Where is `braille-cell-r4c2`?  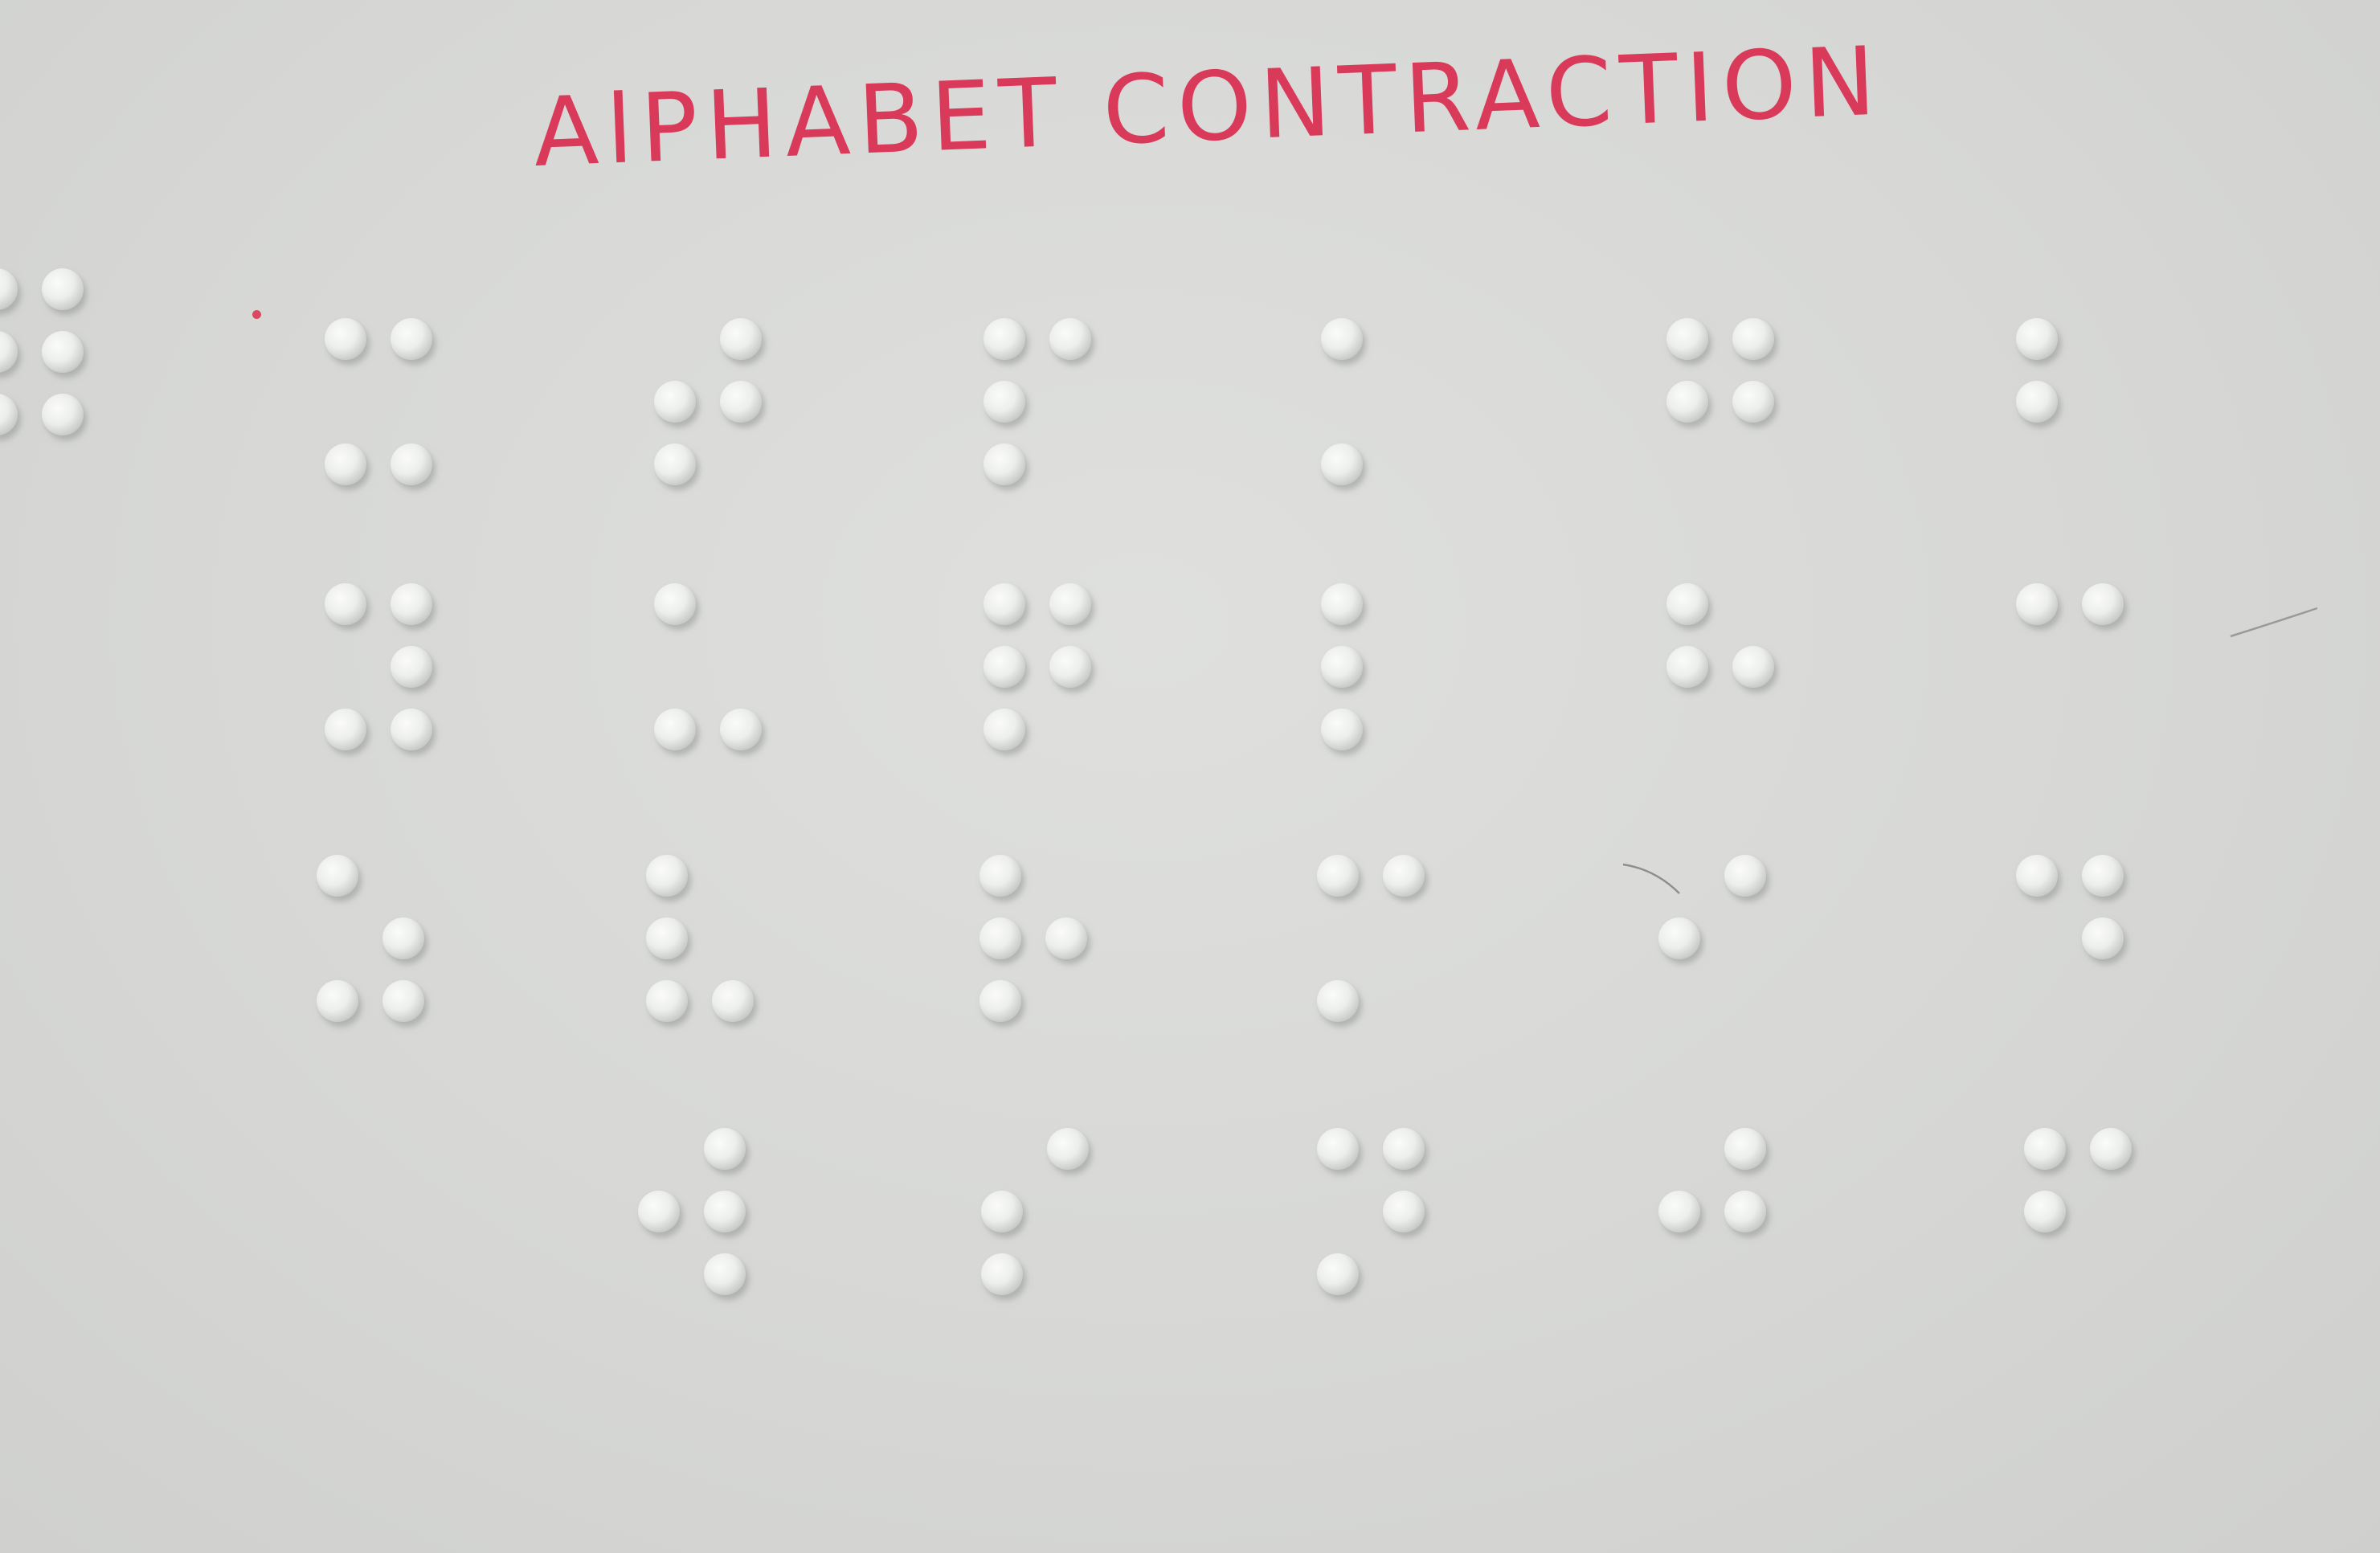
braille-cell-r4c2 is located at coordinates (692, 1211).